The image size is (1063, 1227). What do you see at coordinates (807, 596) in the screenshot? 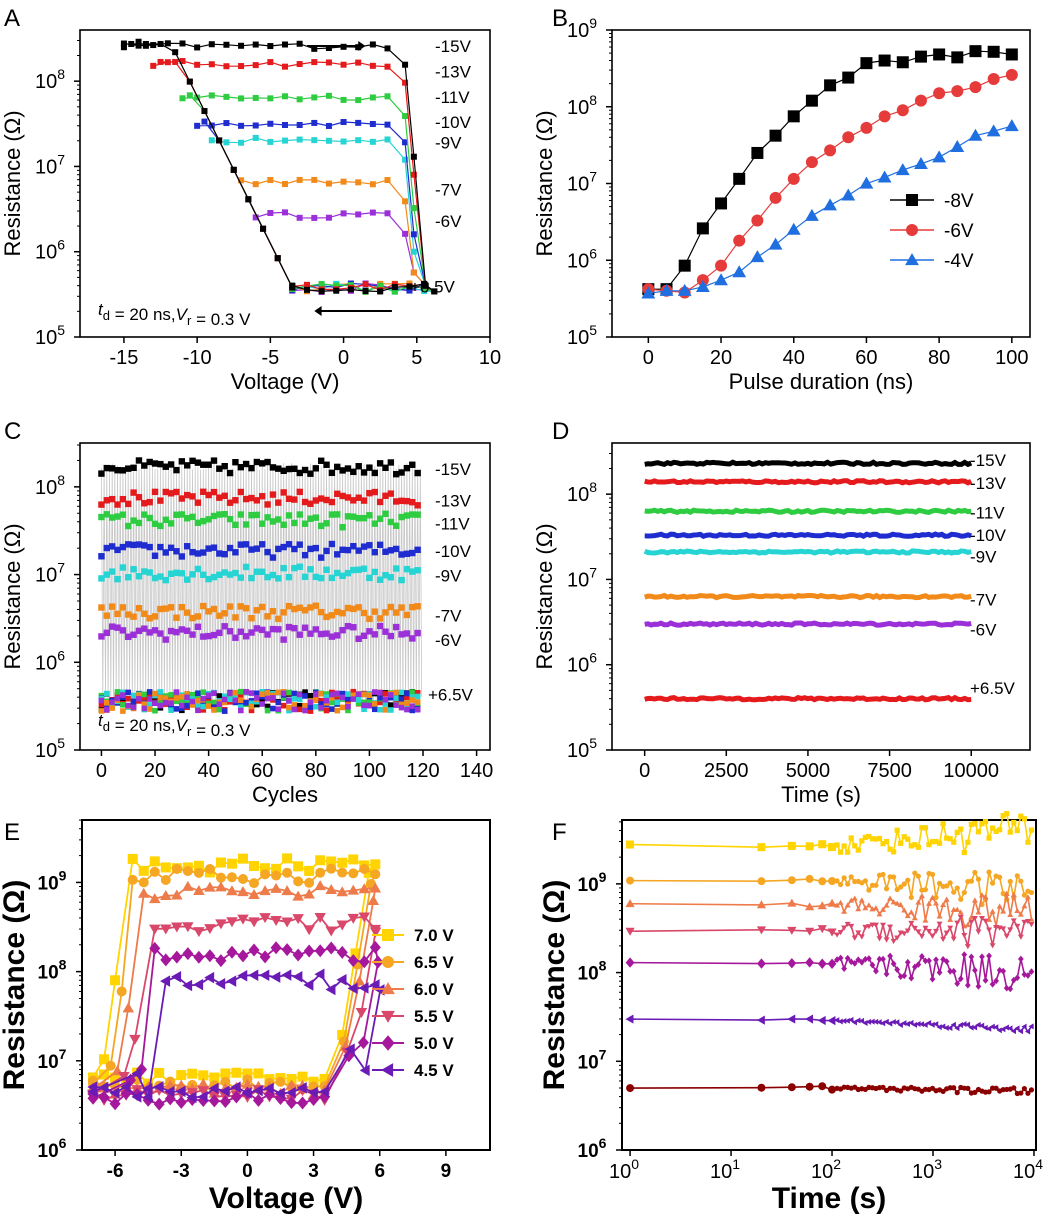
I see `series-line--7V` at bounding box center [807, 596].